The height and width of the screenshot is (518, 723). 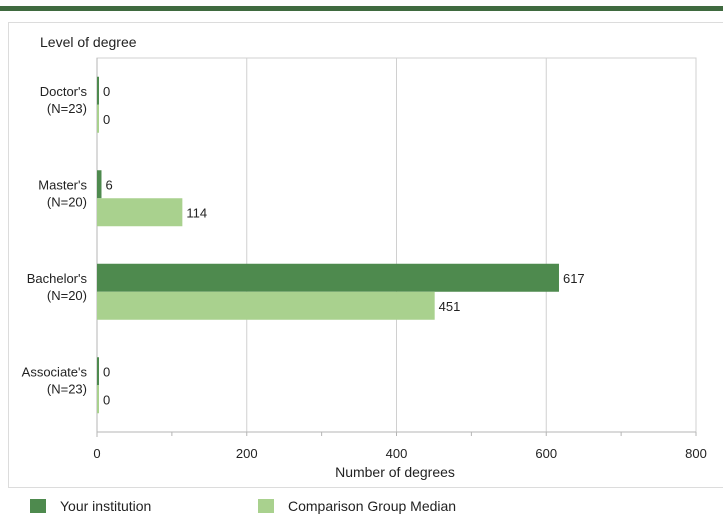 I want to click on category-label: Bachelor's (N=20), so click(x=57, y=287).